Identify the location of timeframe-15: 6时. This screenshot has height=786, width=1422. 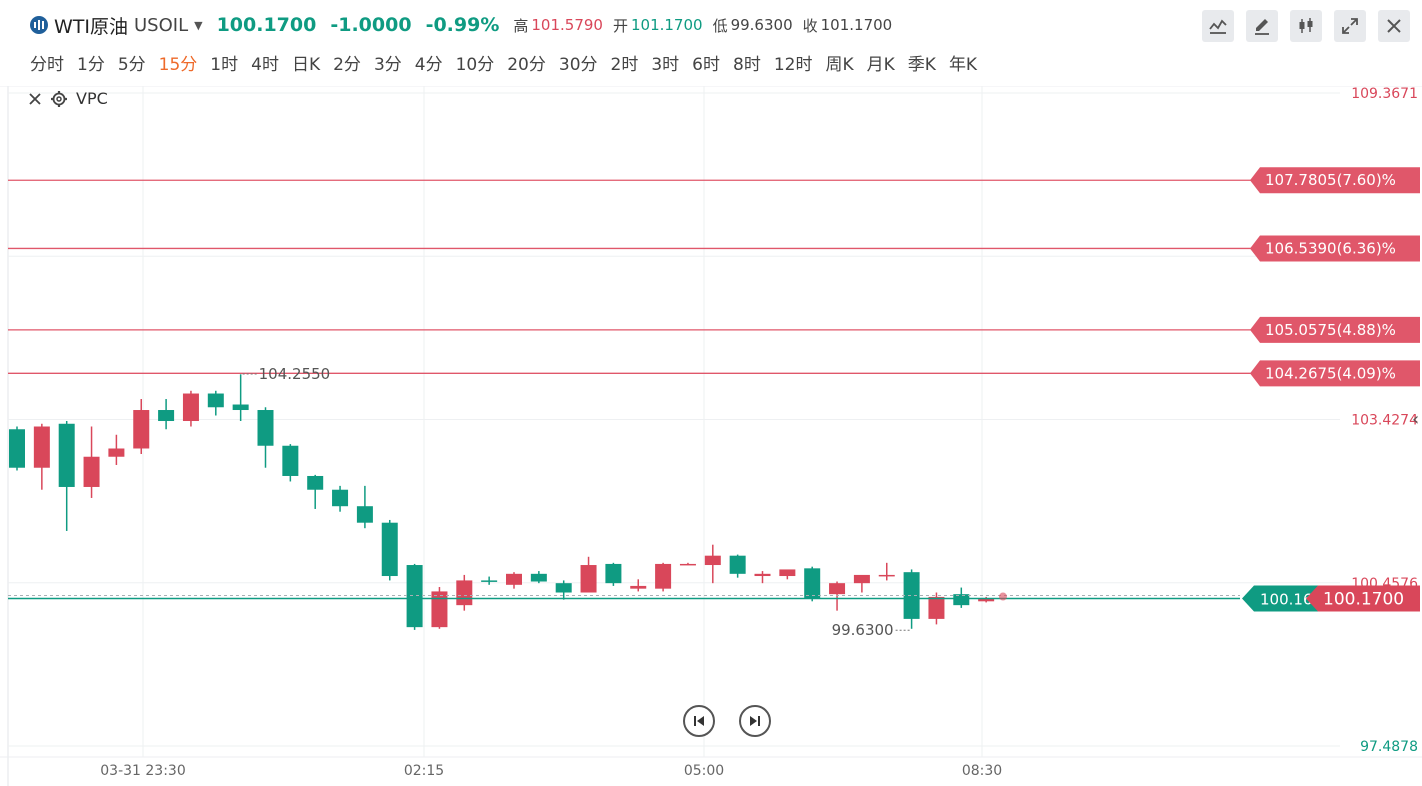
(706, 65).